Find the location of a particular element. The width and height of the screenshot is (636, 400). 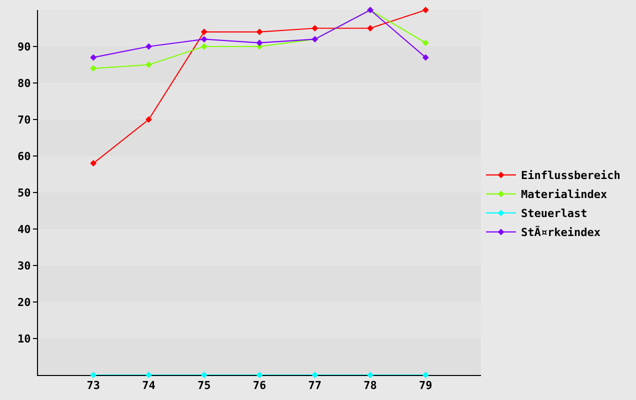

legend-label: StÃ¤rkeindex is located at coordinates (561, 232).